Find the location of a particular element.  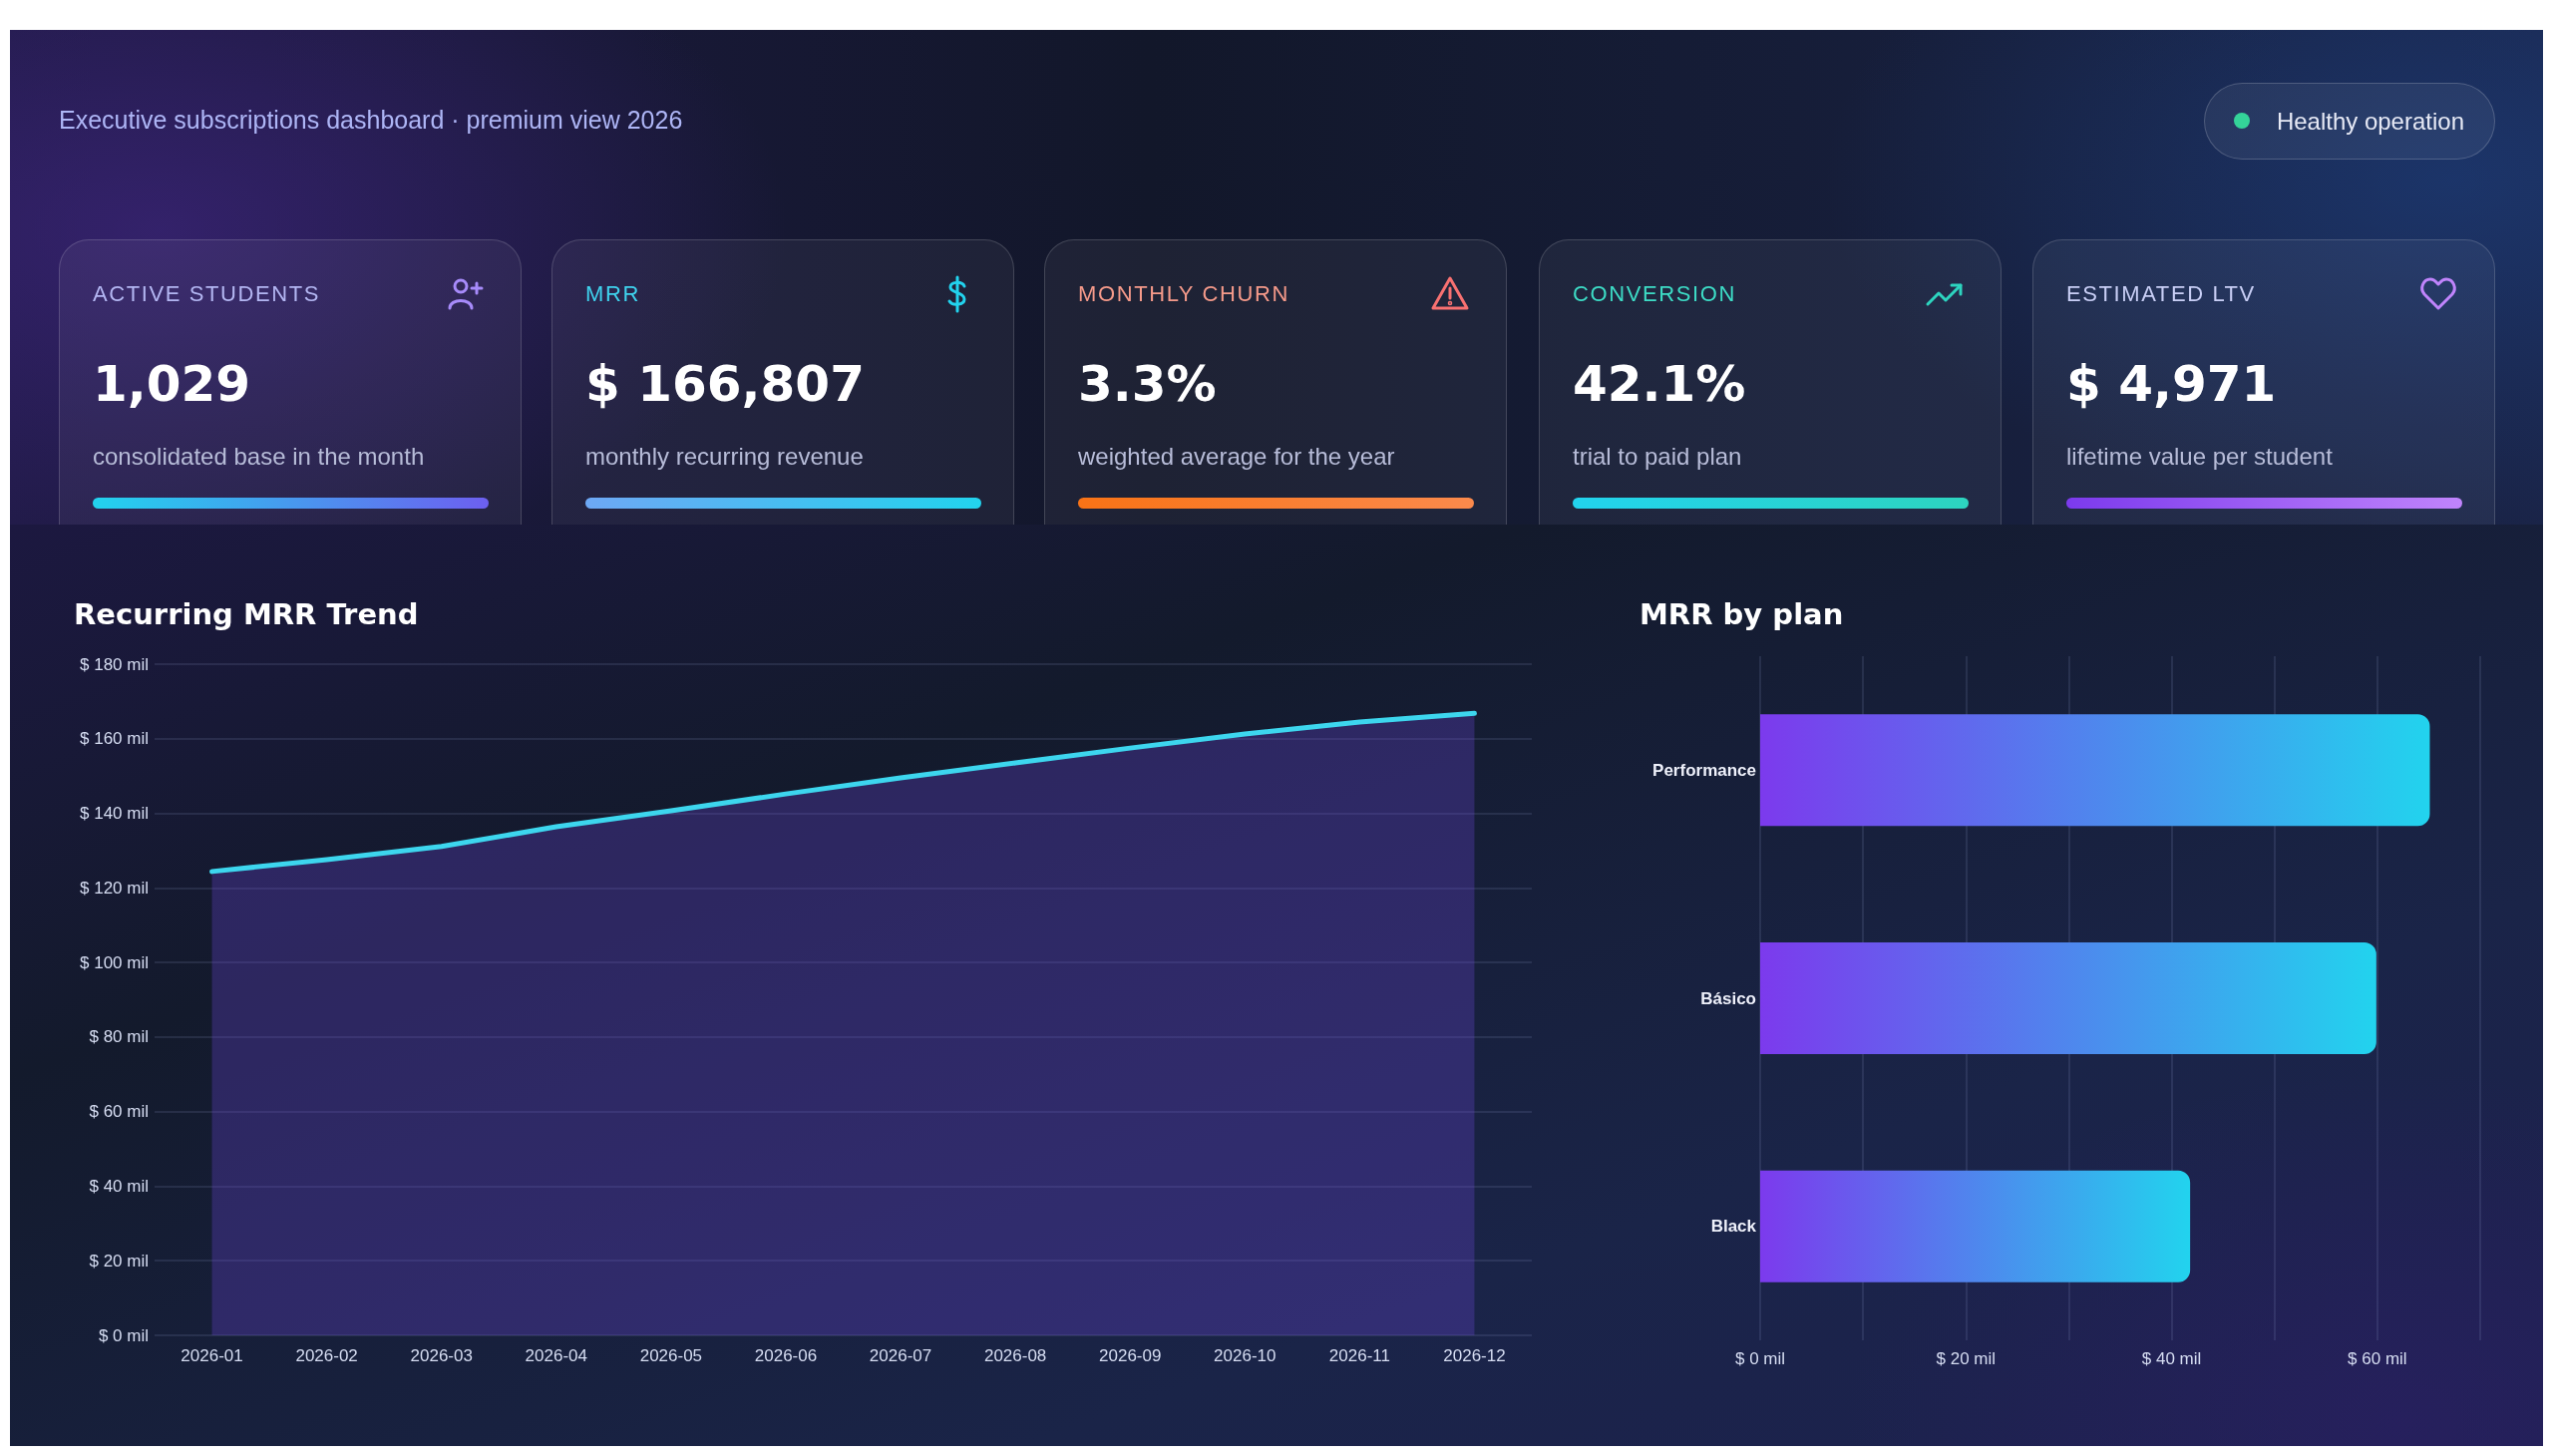

text: consolidated base in the month is located at coordinates (259, 457).